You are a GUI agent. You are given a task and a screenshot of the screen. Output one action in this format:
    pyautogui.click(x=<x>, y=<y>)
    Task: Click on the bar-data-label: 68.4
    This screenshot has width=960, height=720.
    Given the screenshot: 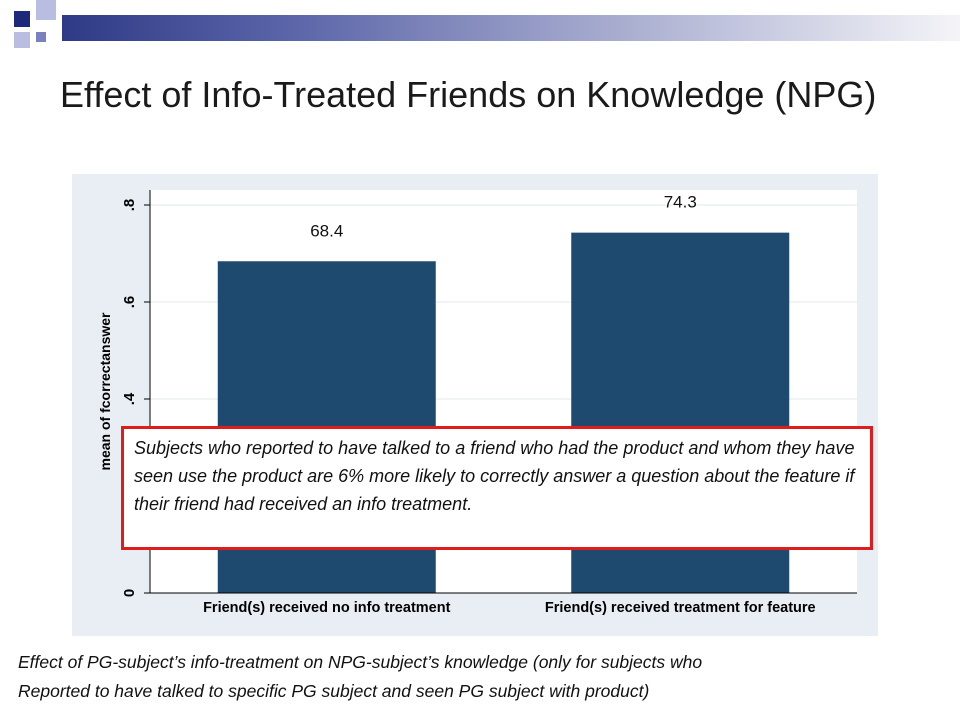 What is the action you would take?
    pyautogui.click(x=326, y=230)
    